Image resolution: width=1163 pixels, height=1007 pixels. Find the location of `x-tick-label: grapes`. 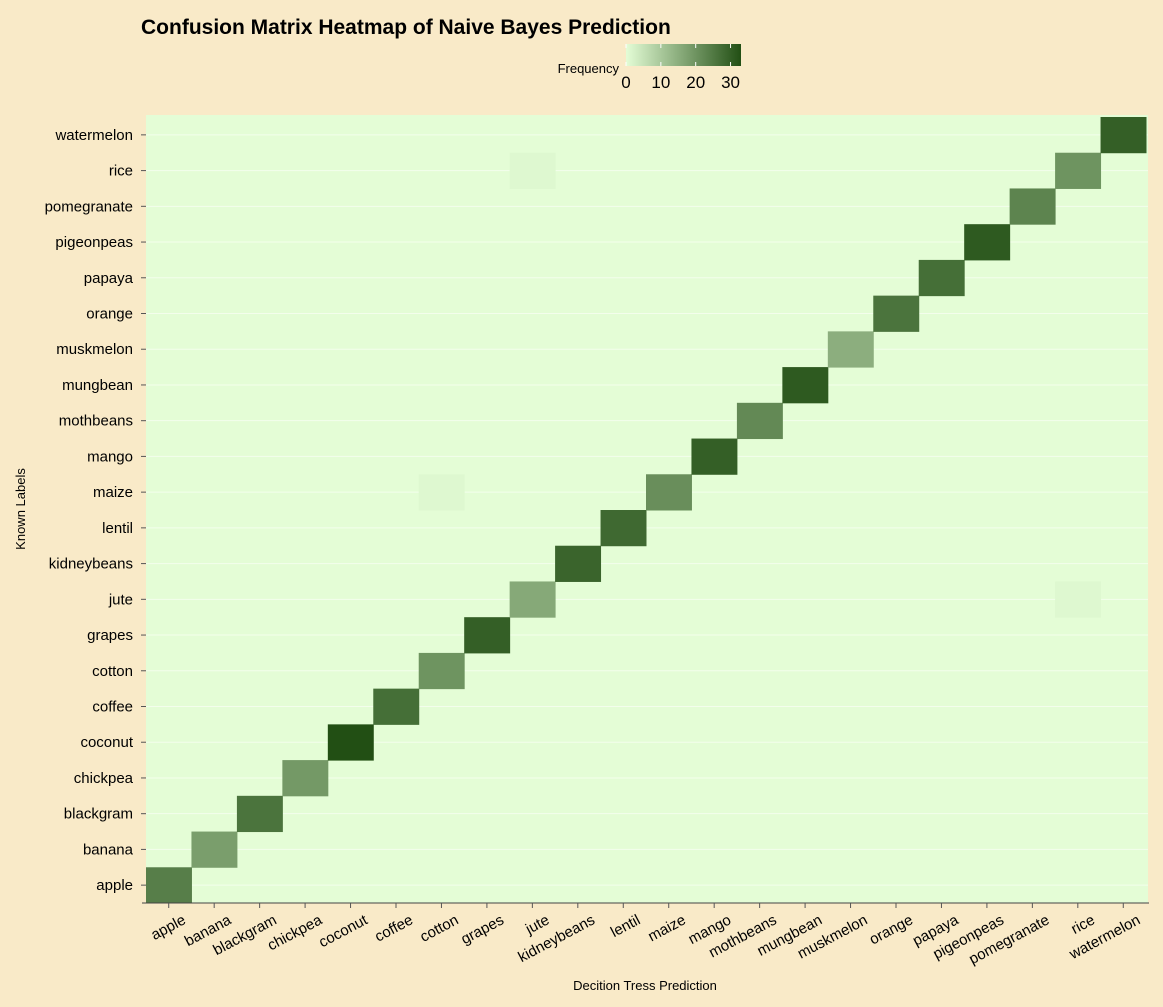

x-tick-label: grapes is located at coordinates (482, 930).